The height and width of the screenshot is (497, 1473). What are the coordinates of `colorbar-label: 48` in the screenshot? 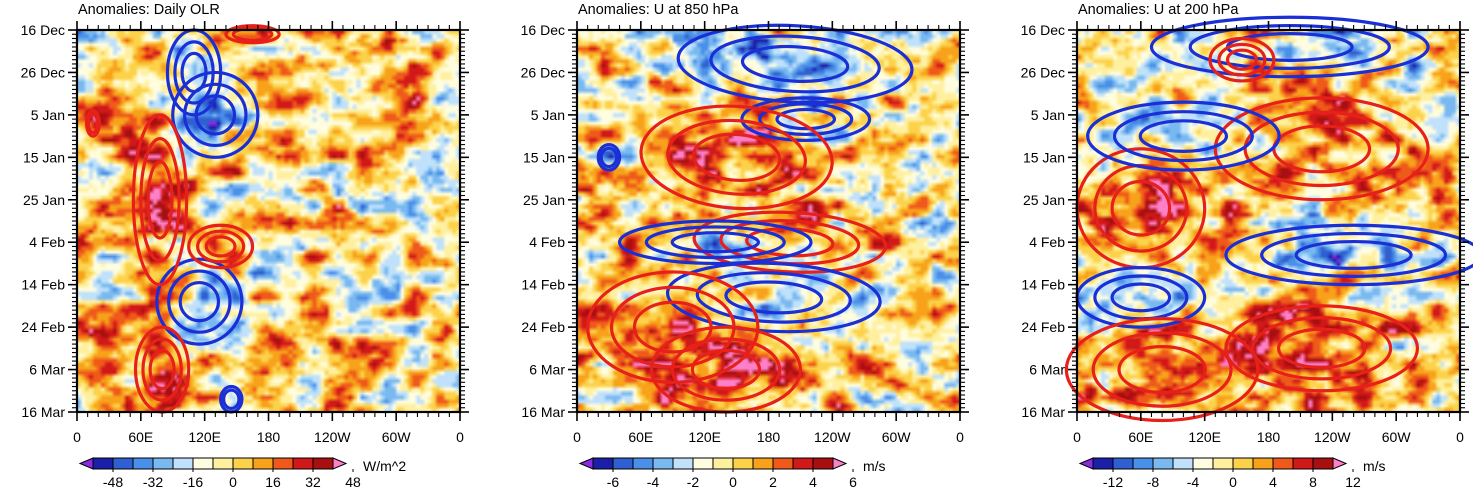 It's located at (353, 482).